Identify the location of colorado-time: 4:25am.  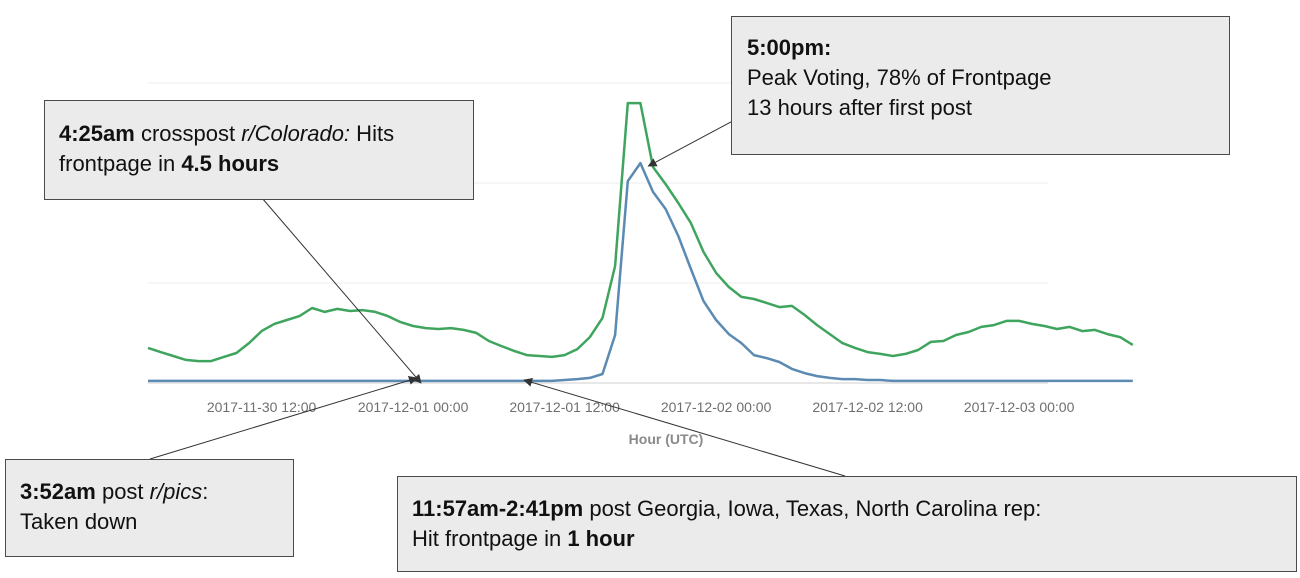
(97, 133).